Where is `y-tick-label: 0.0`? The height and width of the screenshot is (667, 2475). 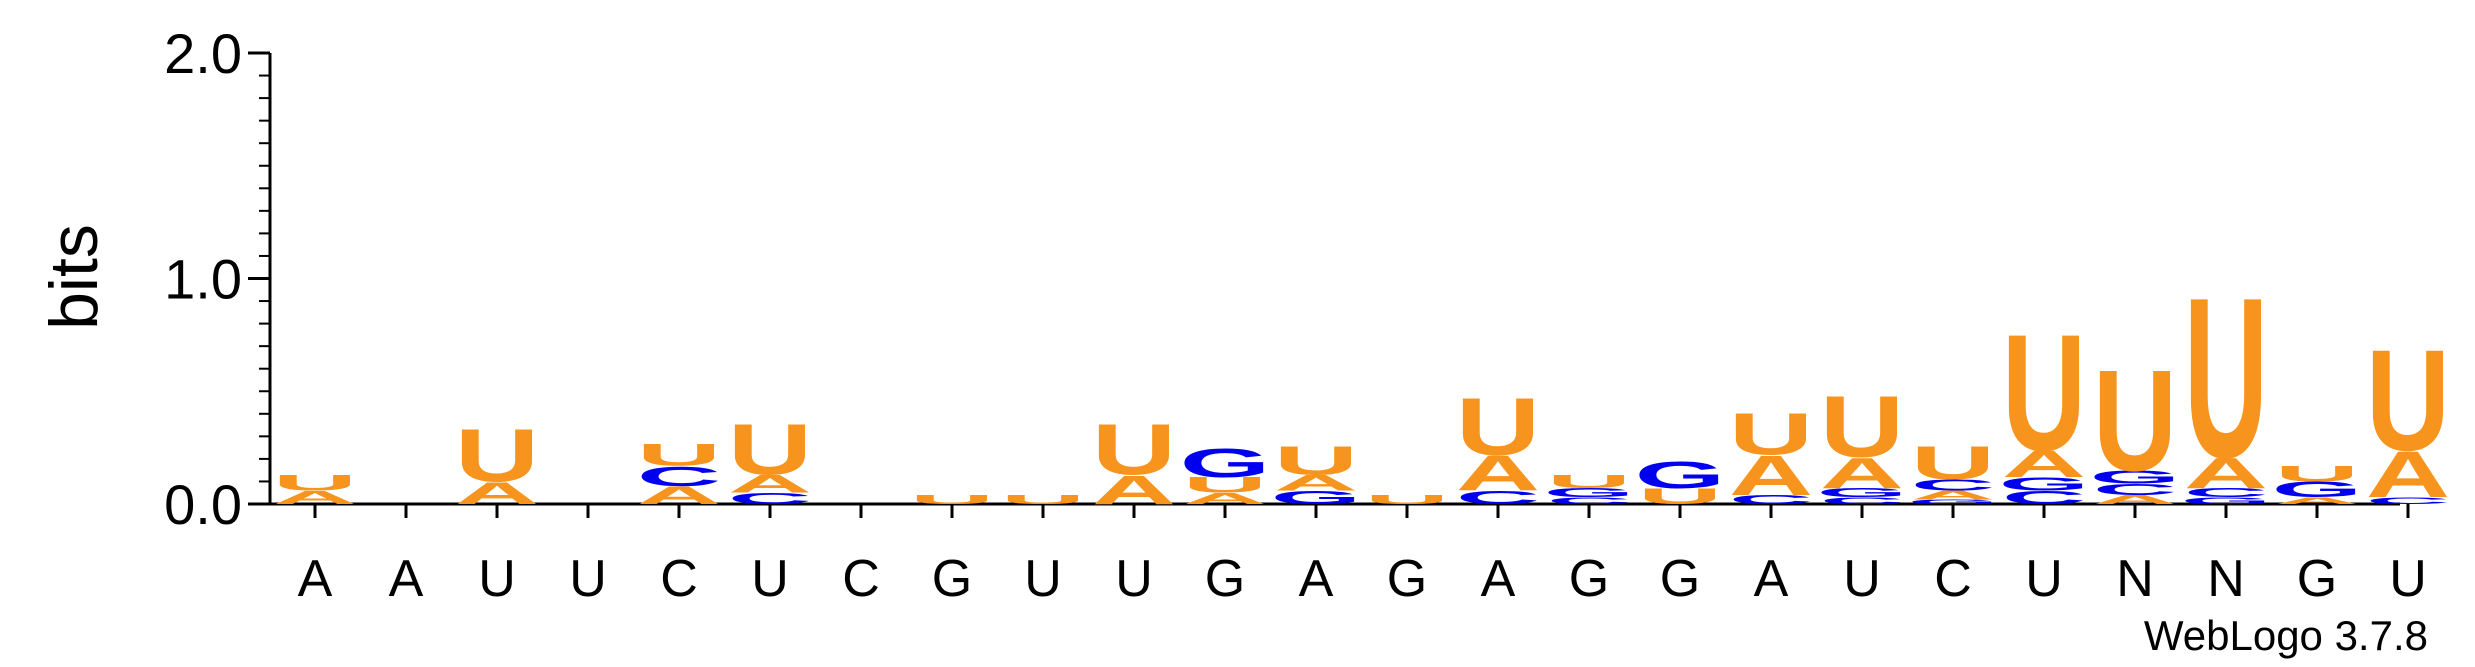 y-tick-label: 0.0 is located at coordinates (203, 504).